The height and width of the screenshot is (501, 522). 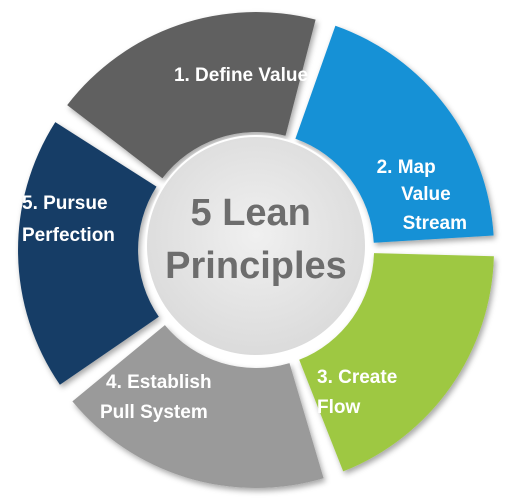 What do you see at coordinates (256, 239) in the screenshot?
I see `center-title: 5 Lean Principles` at bounding box center [256, 239].